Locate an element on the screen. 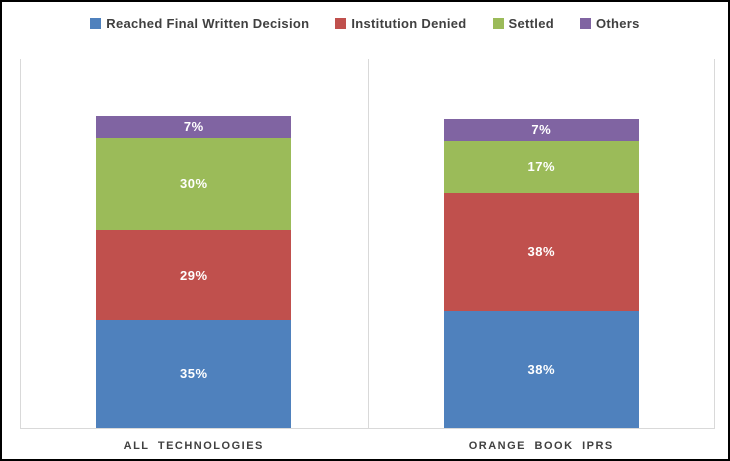 The image size is (730, 461). legend-item-institution-denied: Institution Denied is located at coordinates (400, 23).